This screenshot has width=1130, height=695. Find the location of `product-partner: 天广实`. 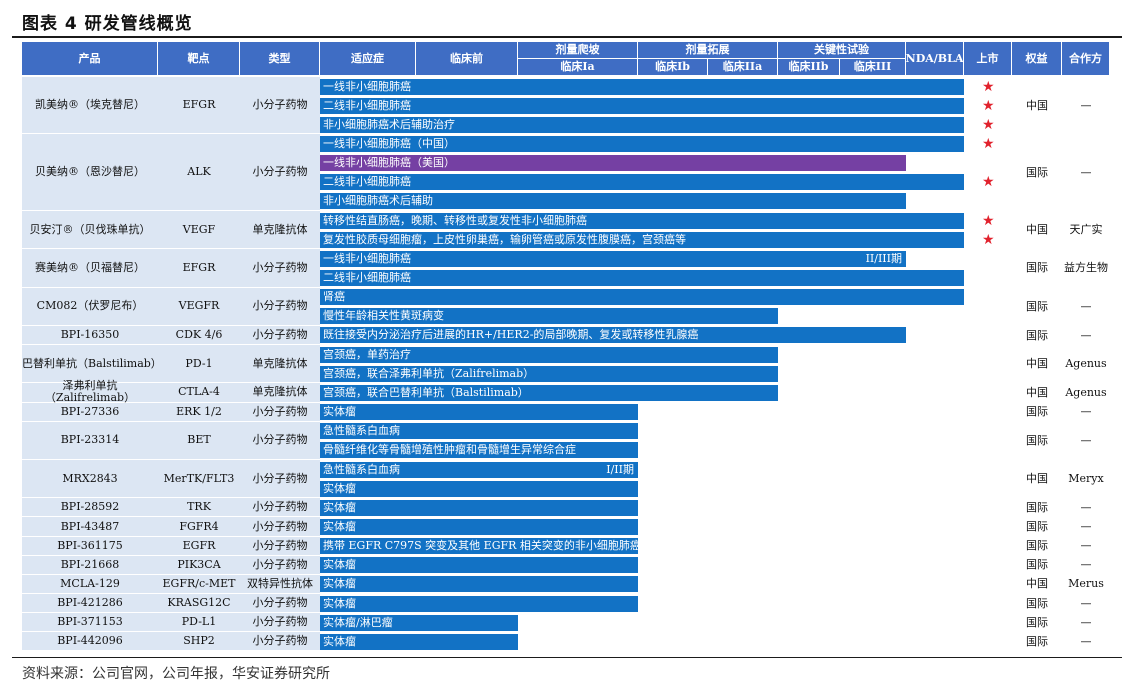

product-partner: 天广实 is located at coordinates (1086, 230).